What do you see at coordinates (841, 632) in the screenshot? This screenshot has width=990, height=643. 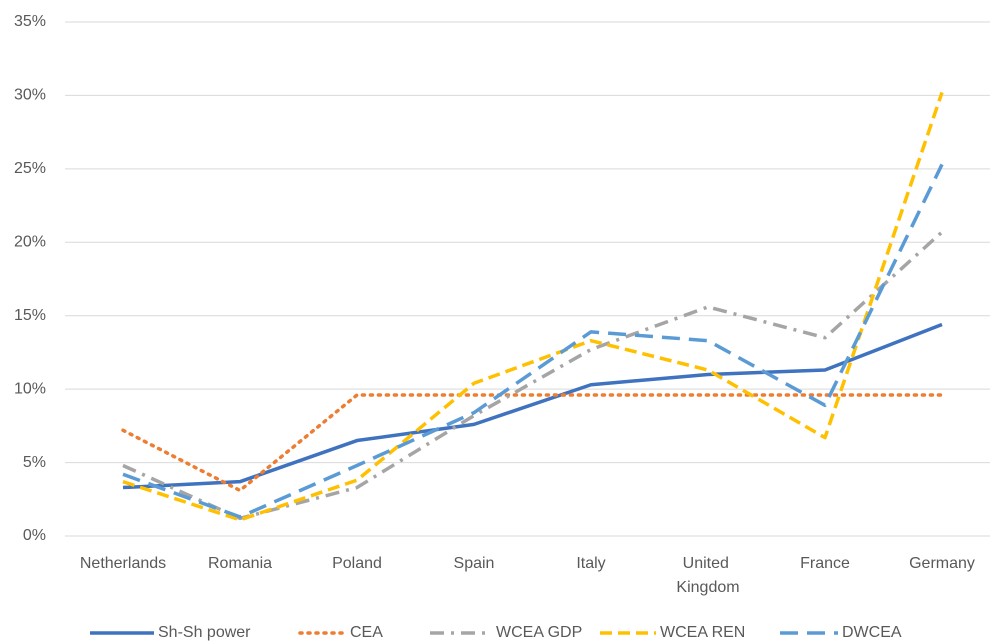 I see `legend-item: DWCEA` at bounding box center [841, 632].